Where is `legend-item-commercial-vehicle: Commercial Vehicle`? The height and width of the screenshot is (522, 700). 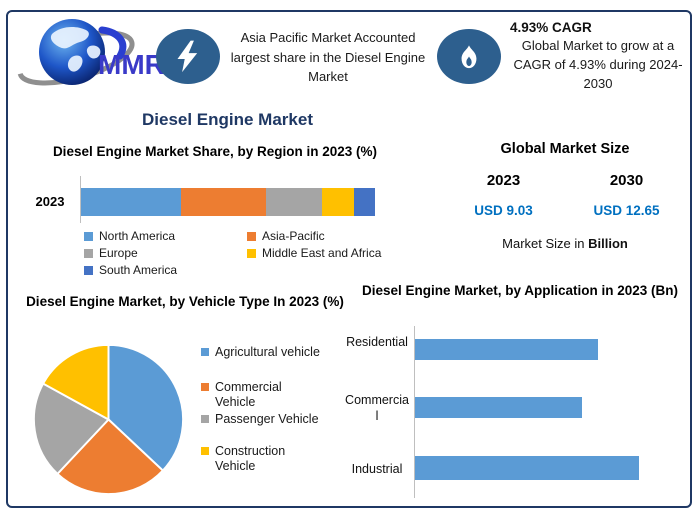
legend-item-commercial-vehicle: Commercial Vehicle is located at coordinates (276, 395).